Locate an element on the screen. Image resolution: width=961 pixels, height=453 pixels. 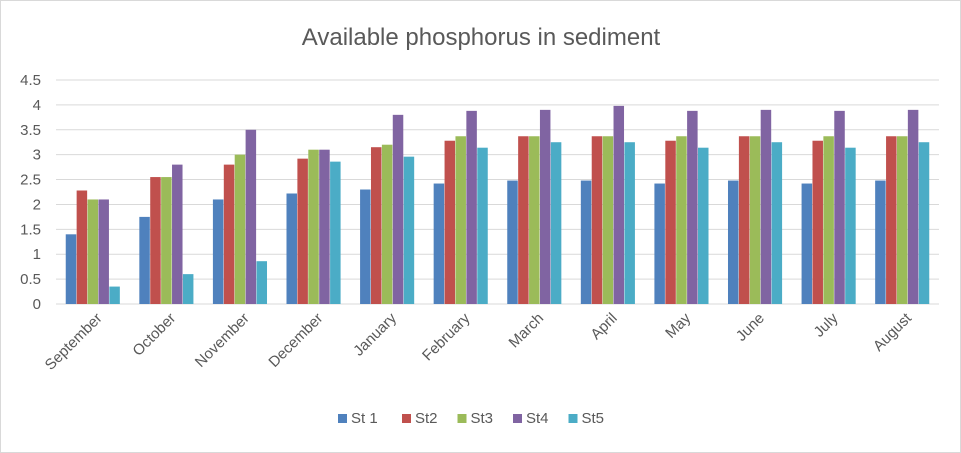
x-tick-label: December is located at coordinates (295, 340).